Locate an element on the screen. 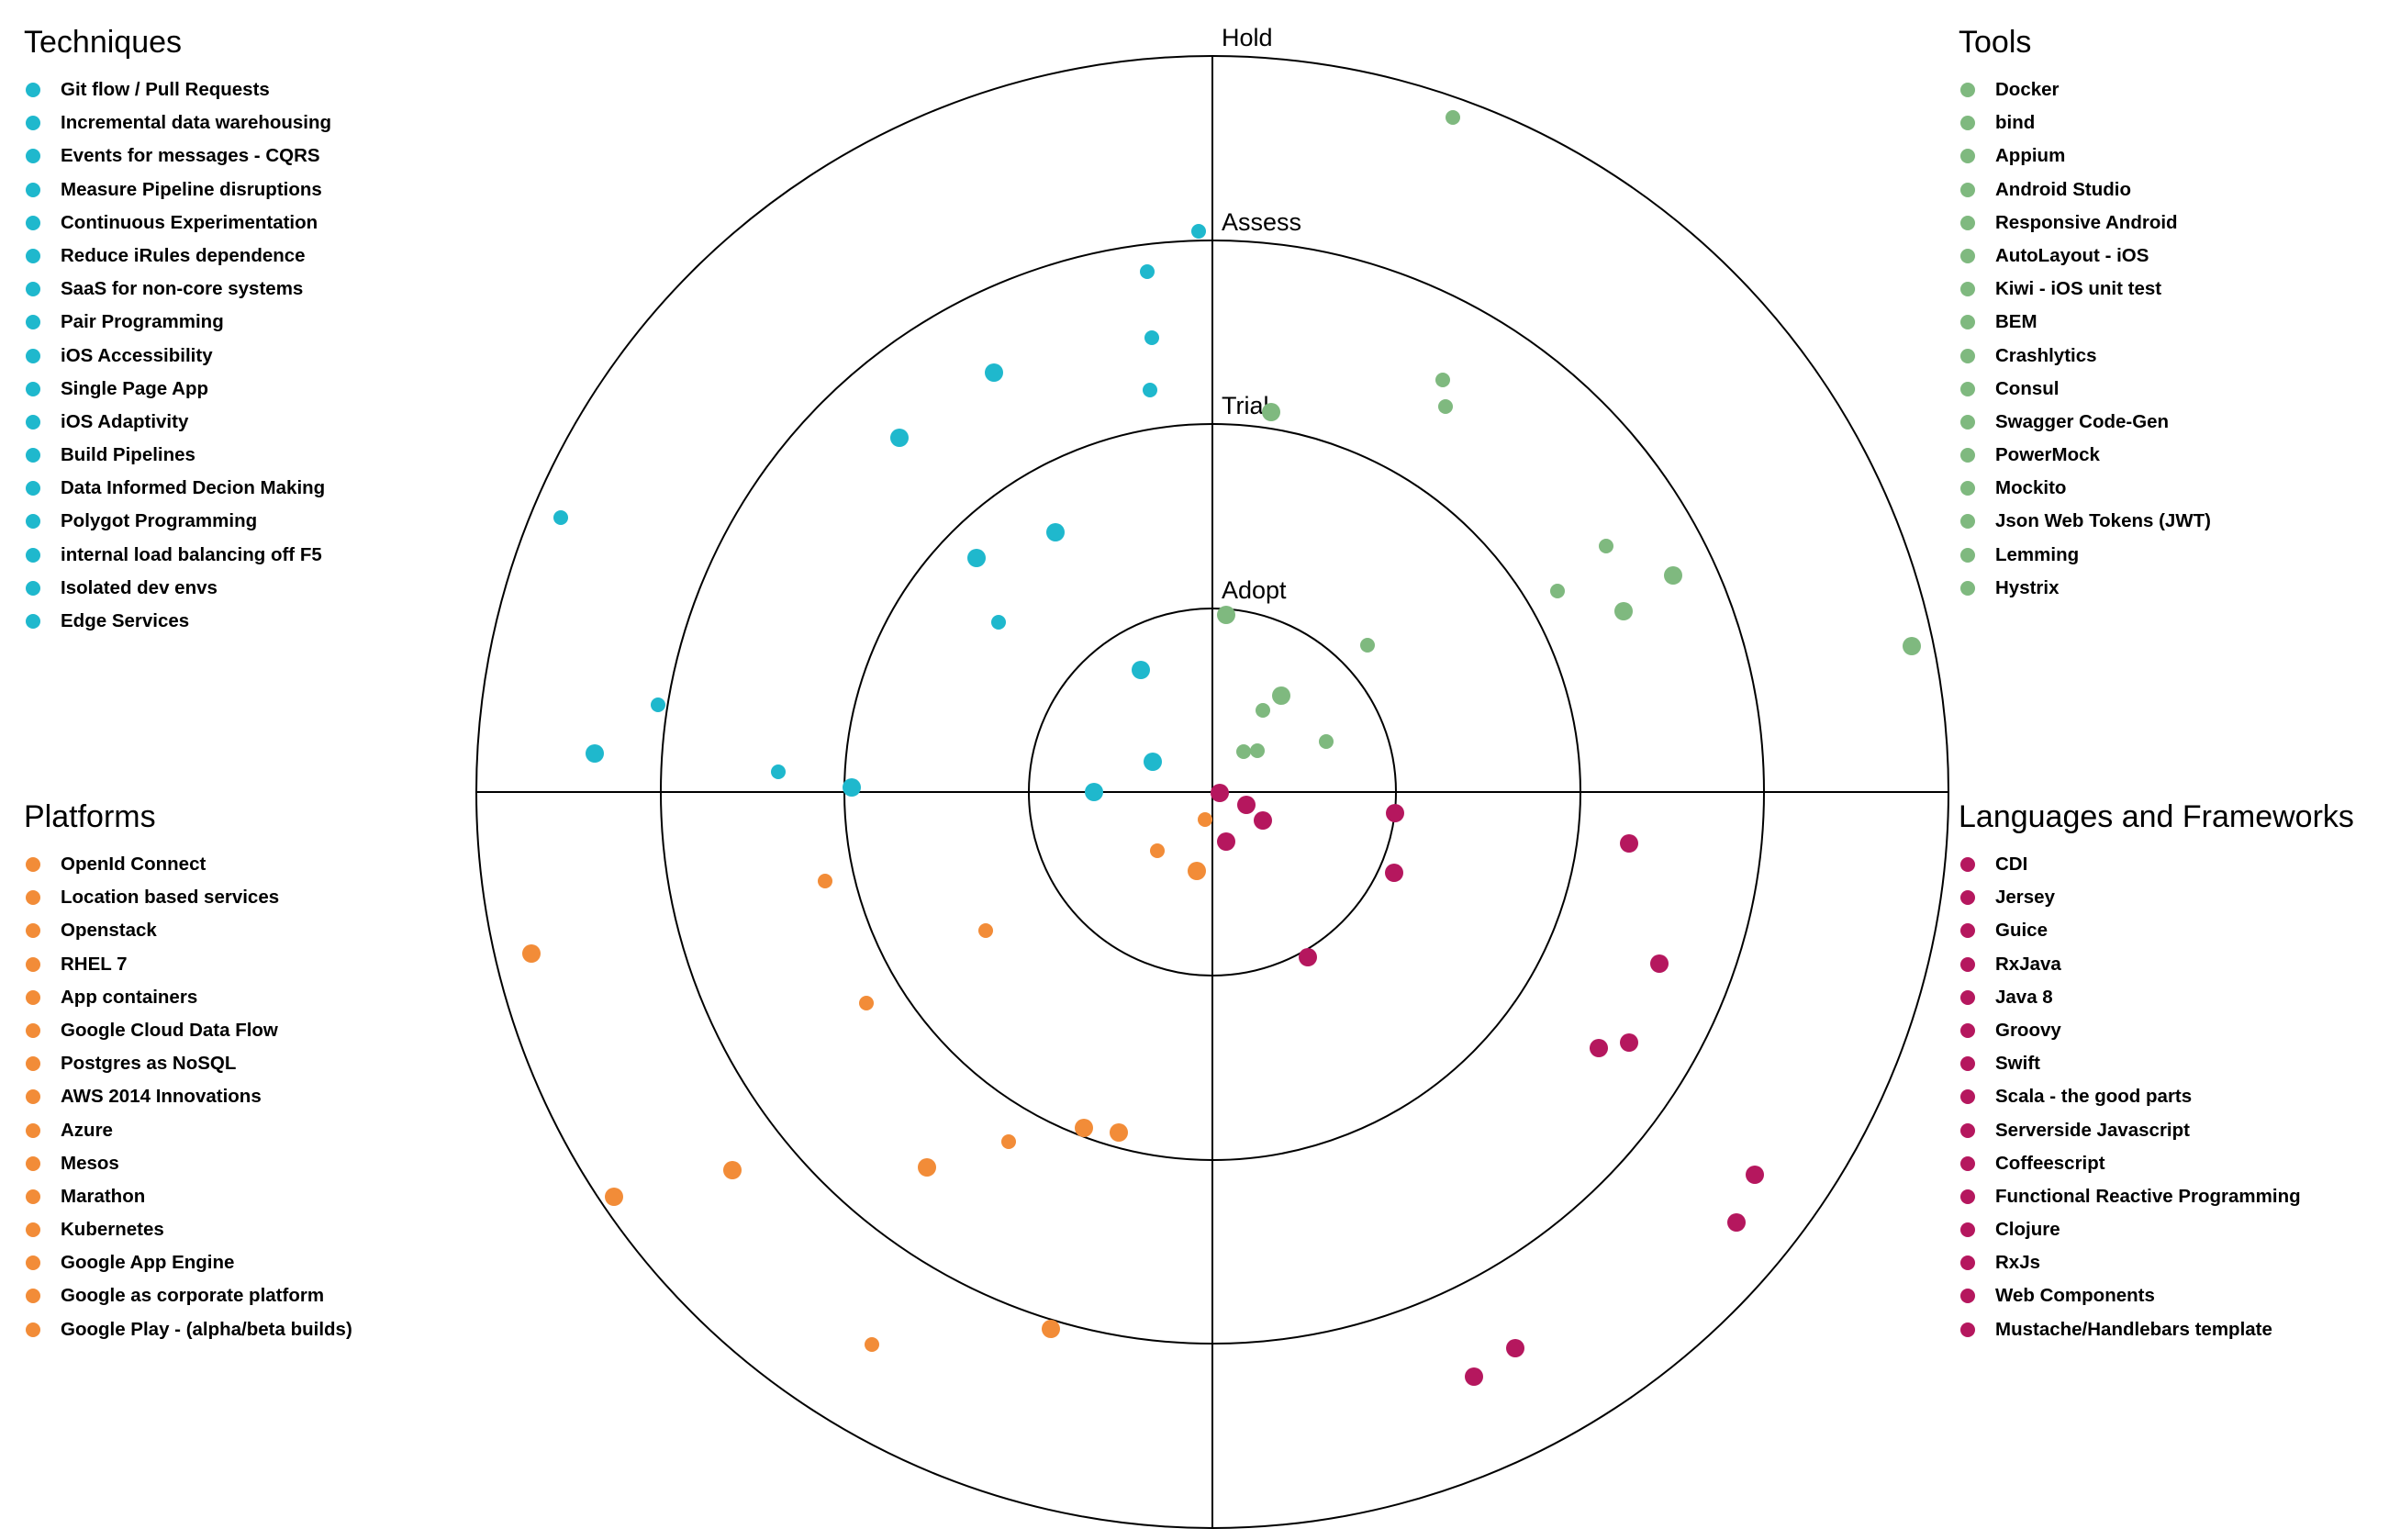 This screenshot has width=2389, height=1540. legend-item-label: App containers is located at coordinates (129, 997).